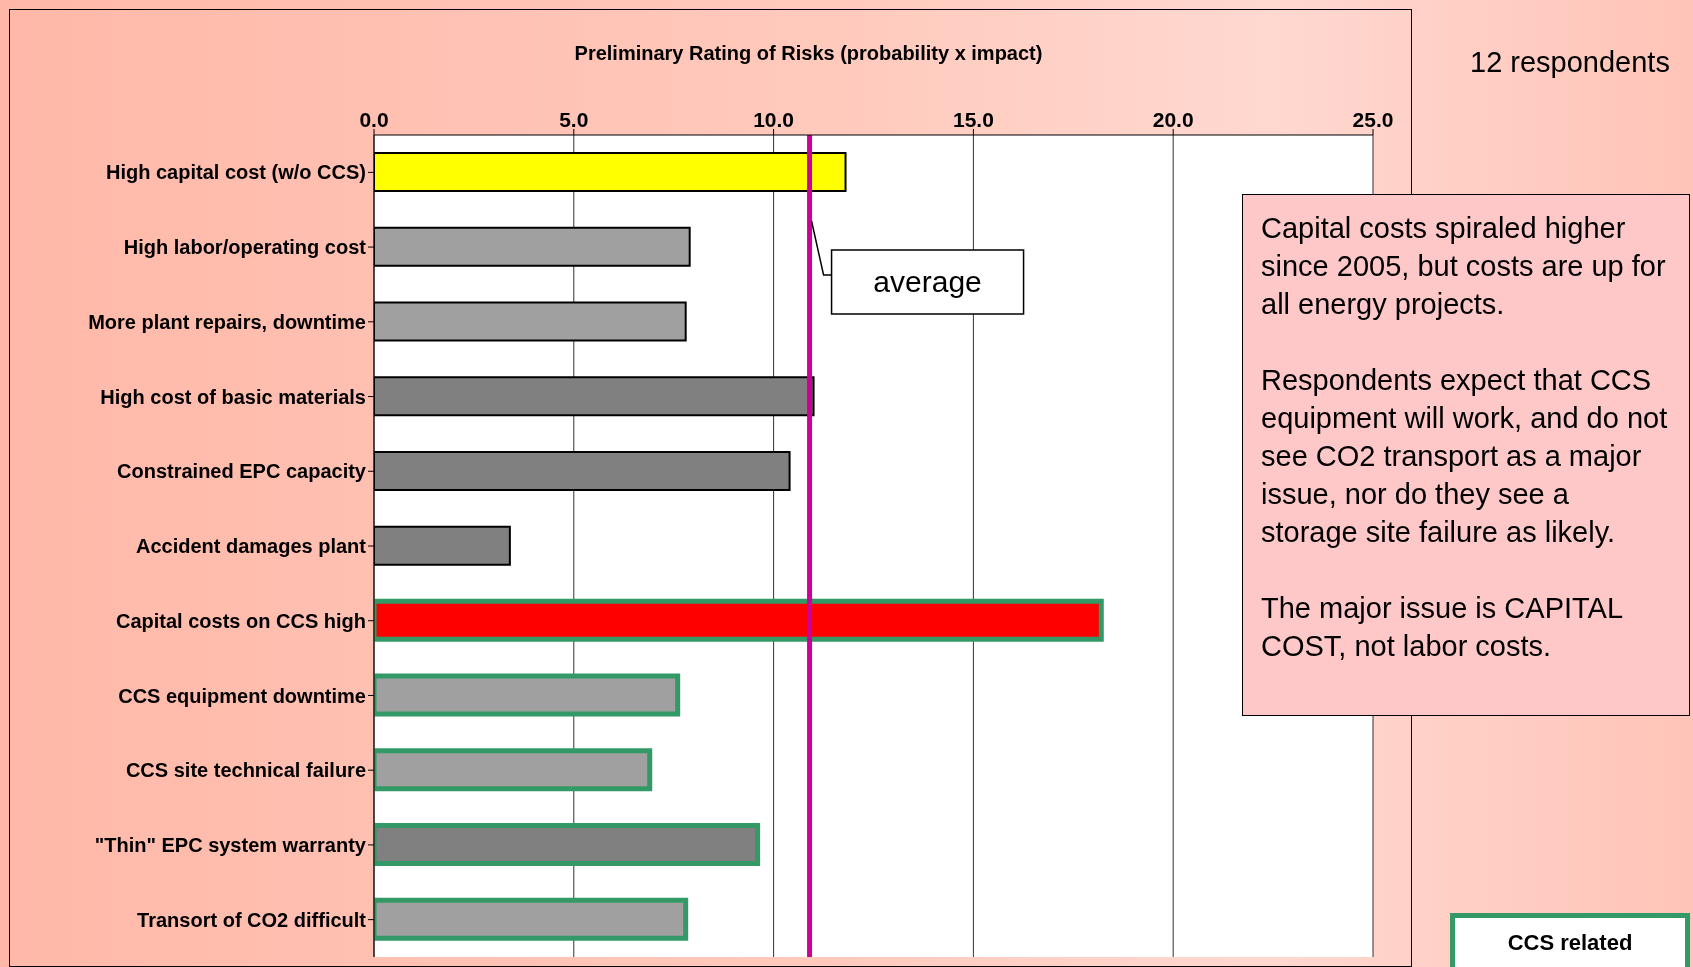  I want to click on text: CCS related, so click(1570, 940).